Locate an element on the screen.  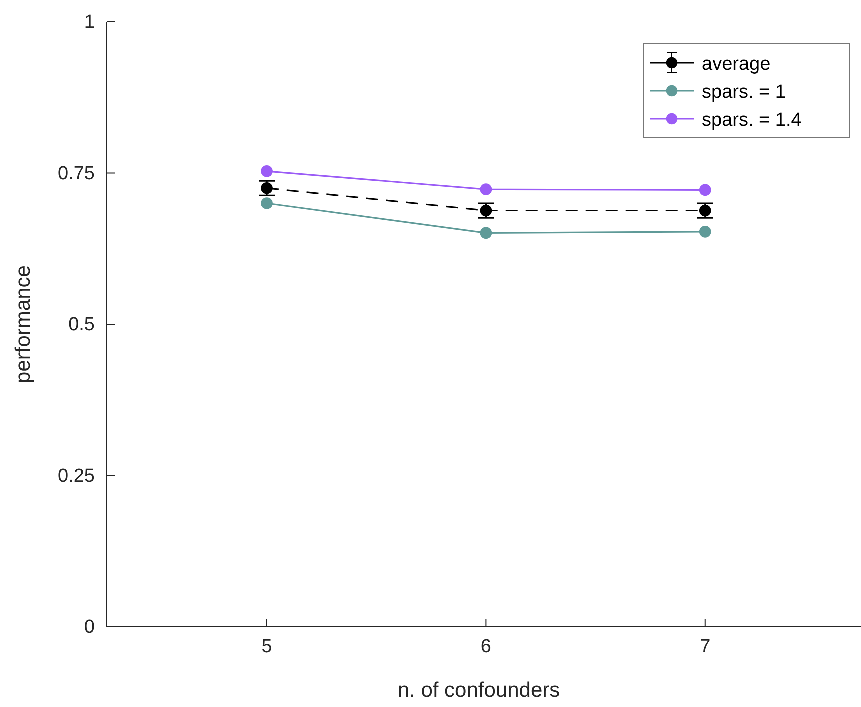
x-tick-label: 5 is located at coordinates (267, 647).